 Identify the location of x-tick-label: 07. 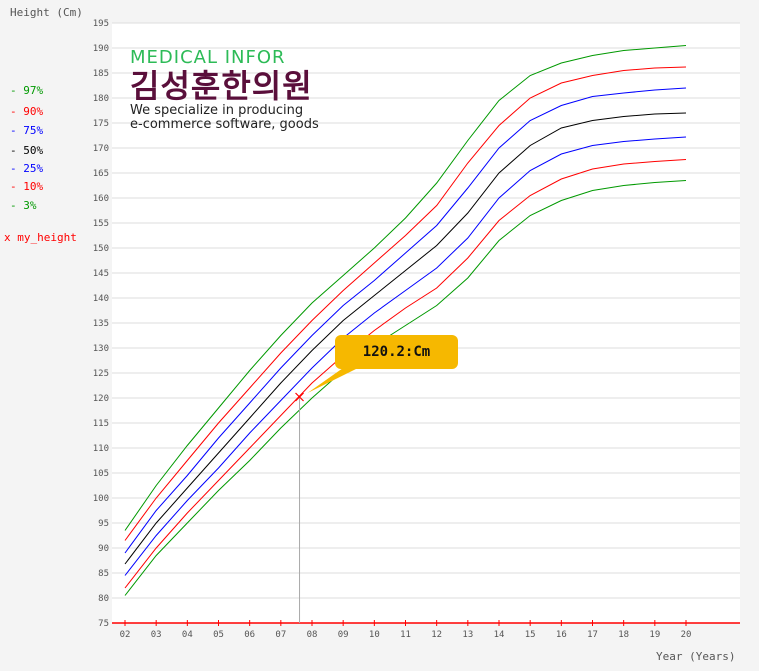
(280, 635).